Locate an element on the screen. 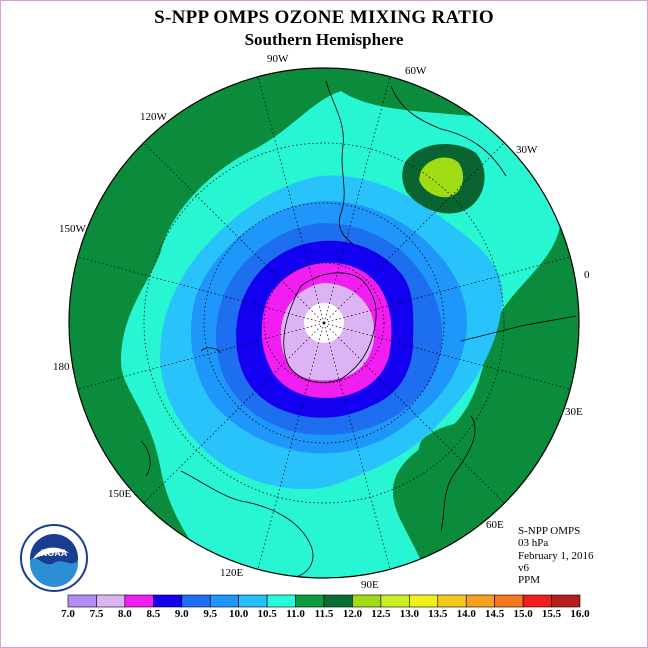 The height and width of the screenshot is (648, 648). color-scale-label: 13.0 is located at coordinates (409, 614).